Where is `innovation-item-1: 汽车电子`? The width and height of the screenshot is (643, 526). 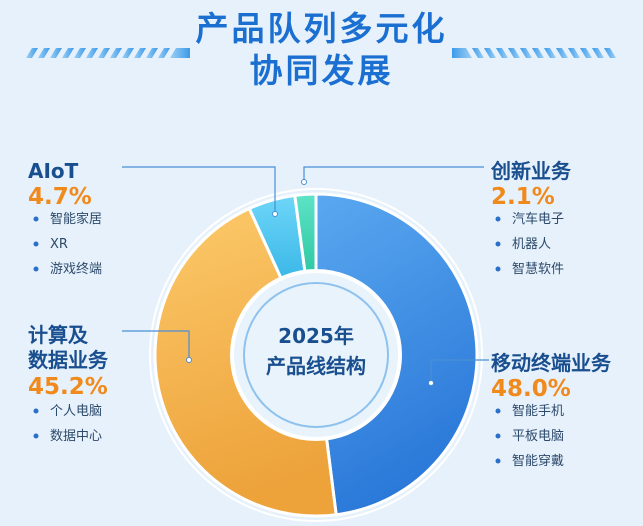 innovation-item-1: 汽车电子 is located at coordinates (538, 219).